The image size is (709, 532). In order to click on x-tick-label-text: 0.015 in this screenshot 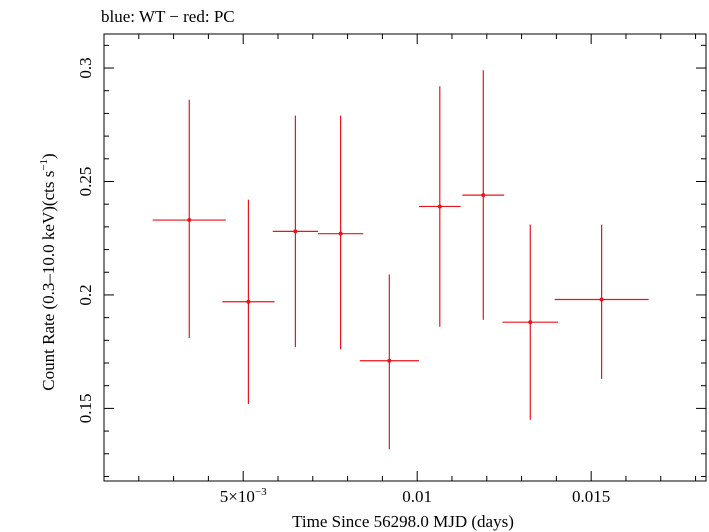, I will do `click(591, 496)`.